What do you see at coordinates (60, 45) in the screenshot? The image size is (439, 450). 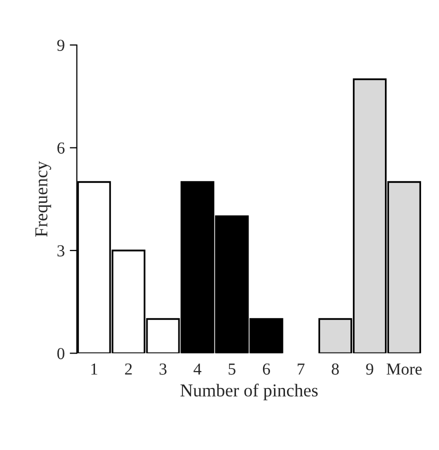 I see `y-tick-label: 9` at bounding box center [60, 45].